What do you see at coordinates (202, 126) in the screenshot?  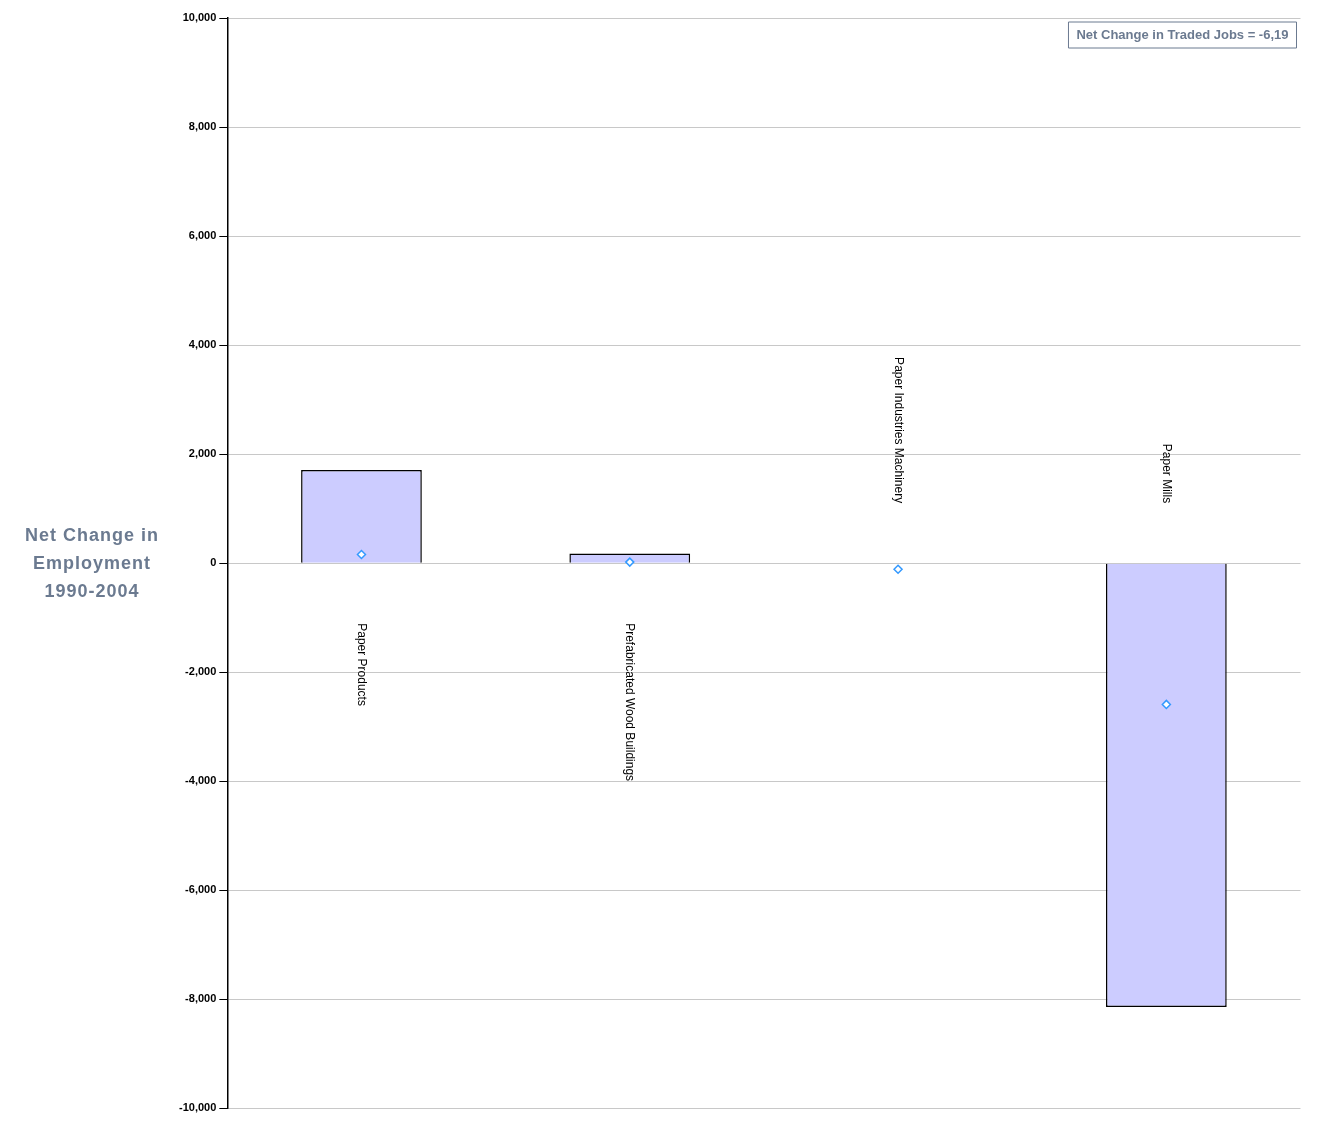 I see `y-tick-label: 8,000` at bounding box center [202, 126].